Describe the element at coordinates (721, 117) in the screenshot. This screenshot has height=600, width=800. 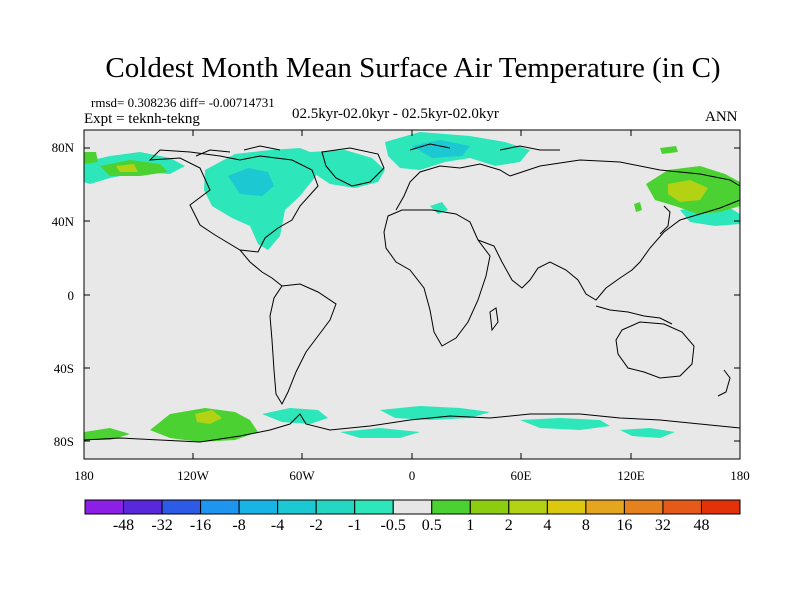
I see `season-label: ANN` at that location.